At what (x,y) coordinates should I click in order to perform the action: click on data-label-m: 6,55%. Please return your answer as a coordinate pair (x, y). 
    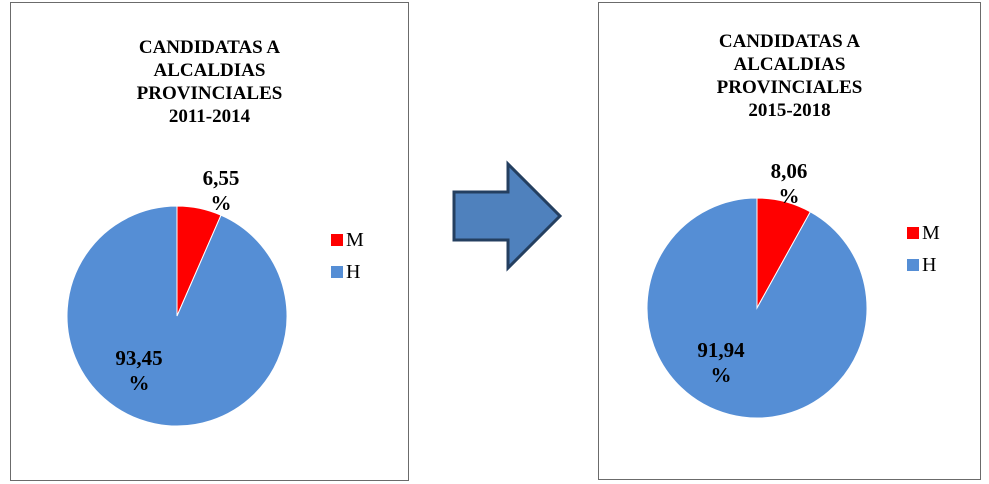
    Looking at the image, I should click on (221, 190).